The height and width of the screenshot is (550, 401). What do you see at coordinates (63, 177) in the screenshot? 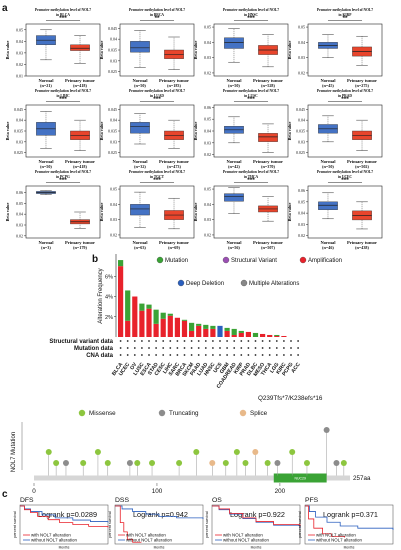
I see `boxplot-subtitle: in PCPG` at bounding box center [63, 177].